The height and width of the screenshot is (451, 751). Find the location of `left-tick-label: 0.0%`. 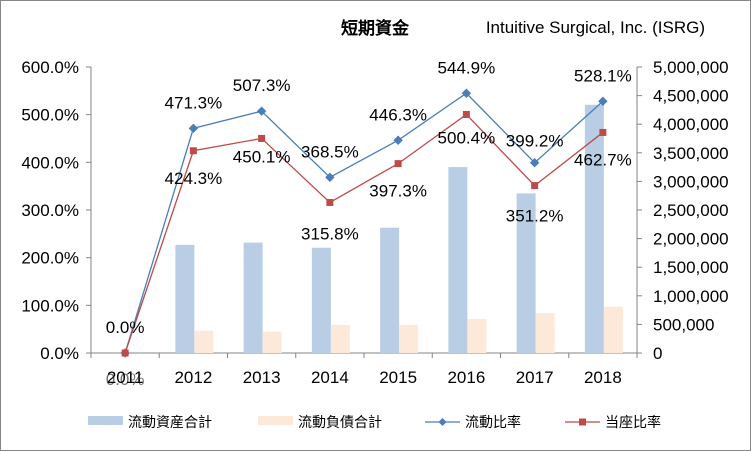

left-tick-label: 0.0% is located at coordinates (59, 353).